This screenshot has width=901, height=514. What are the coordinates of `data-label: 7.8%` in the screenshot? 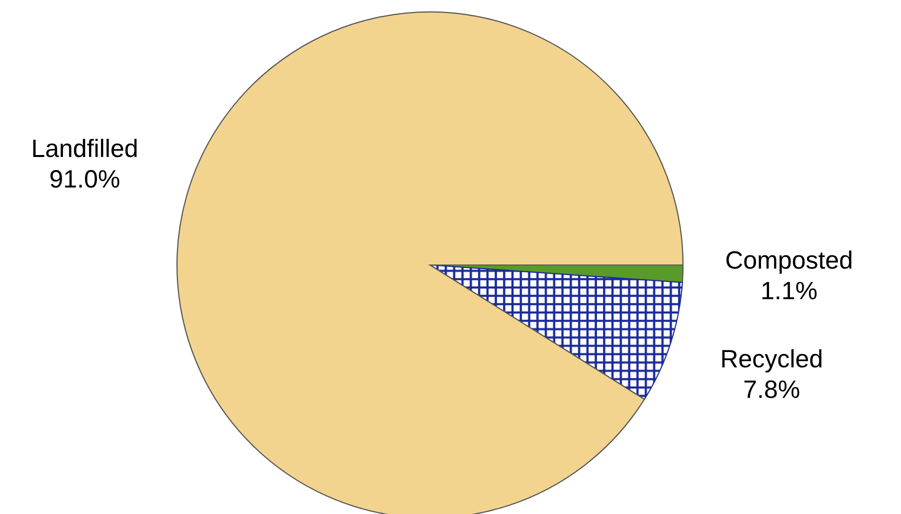 It's located at (772, 389).